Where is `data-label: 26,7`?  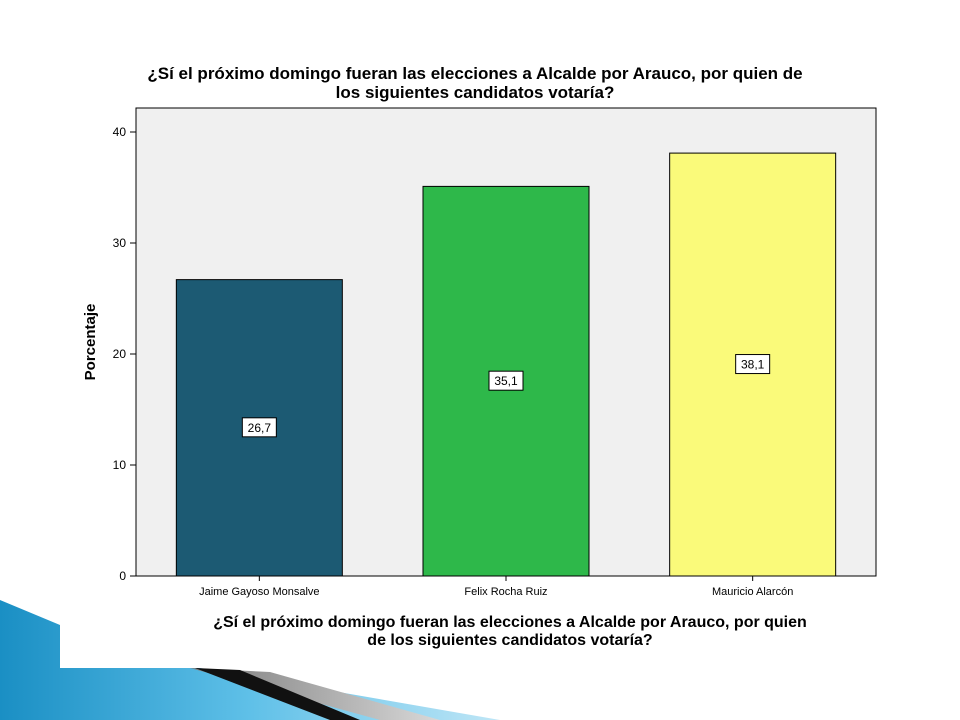
data-label: 26,7 is located at coordinates (260, 428).